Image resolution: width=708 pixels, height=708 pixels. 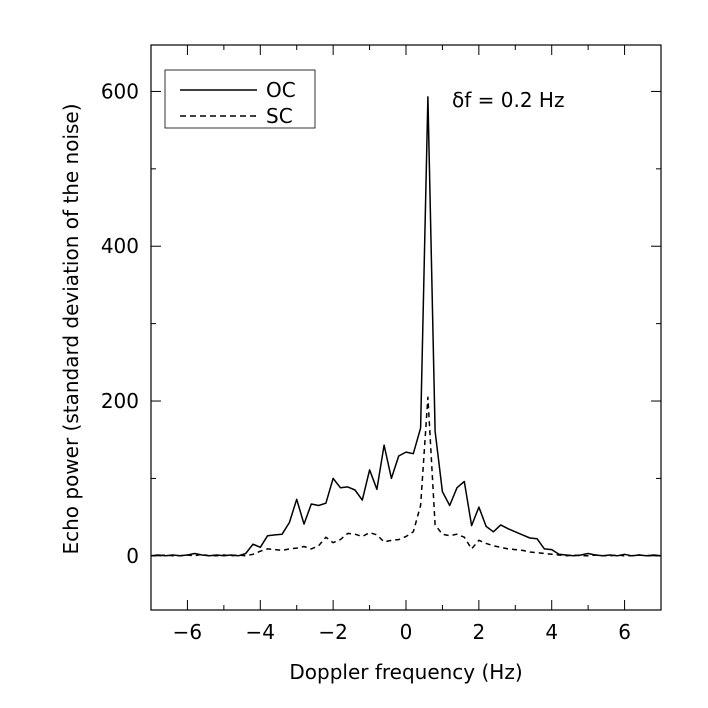 What do you see at coordinates (406, 632) in the screenshot?
I see `x-tick-label: 0` at bounding box center [406, 632].